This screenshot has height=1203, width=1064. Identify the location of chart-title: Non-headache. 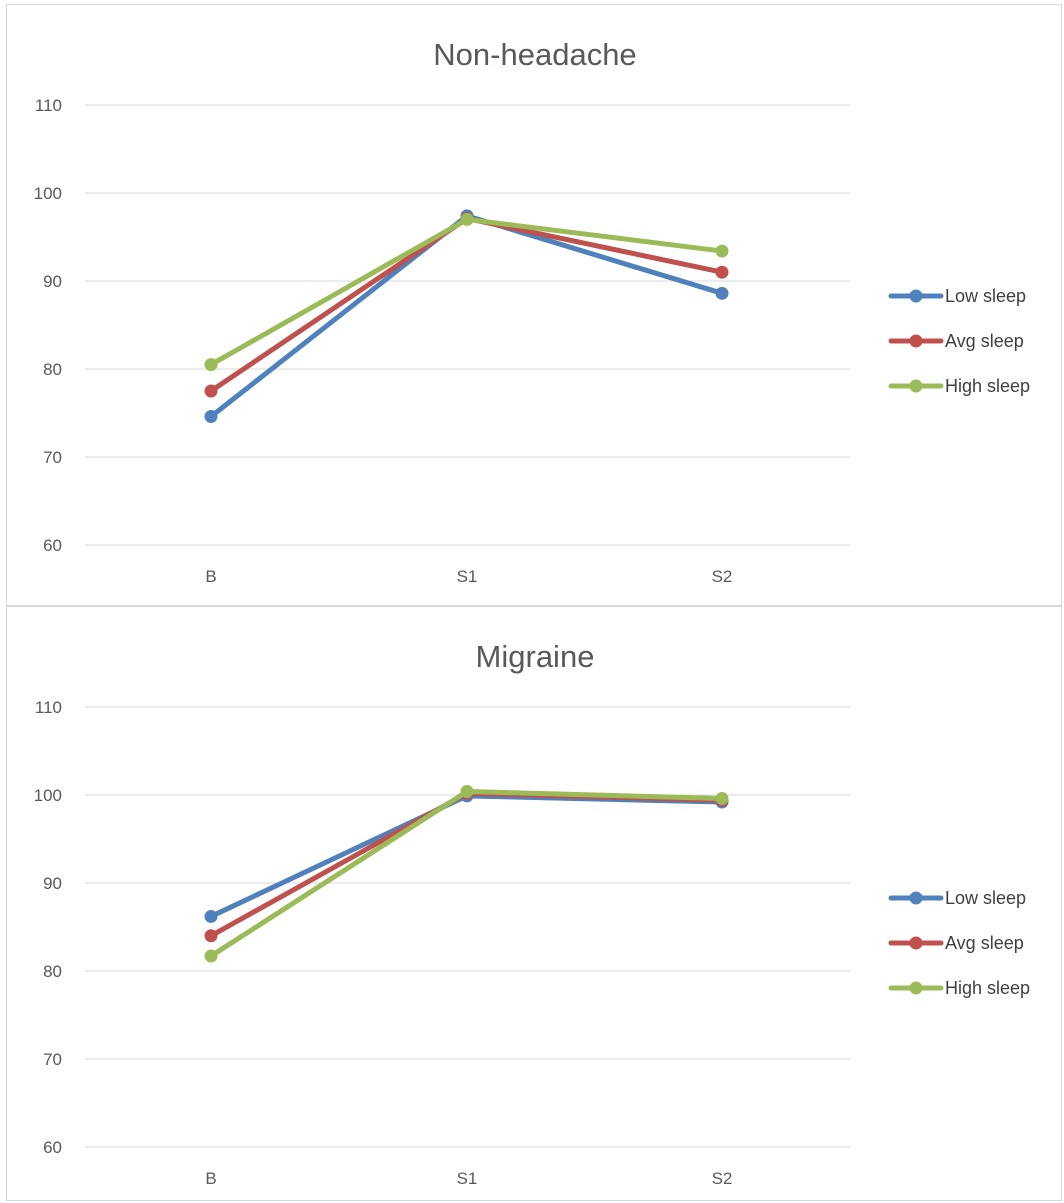
(534, 54).